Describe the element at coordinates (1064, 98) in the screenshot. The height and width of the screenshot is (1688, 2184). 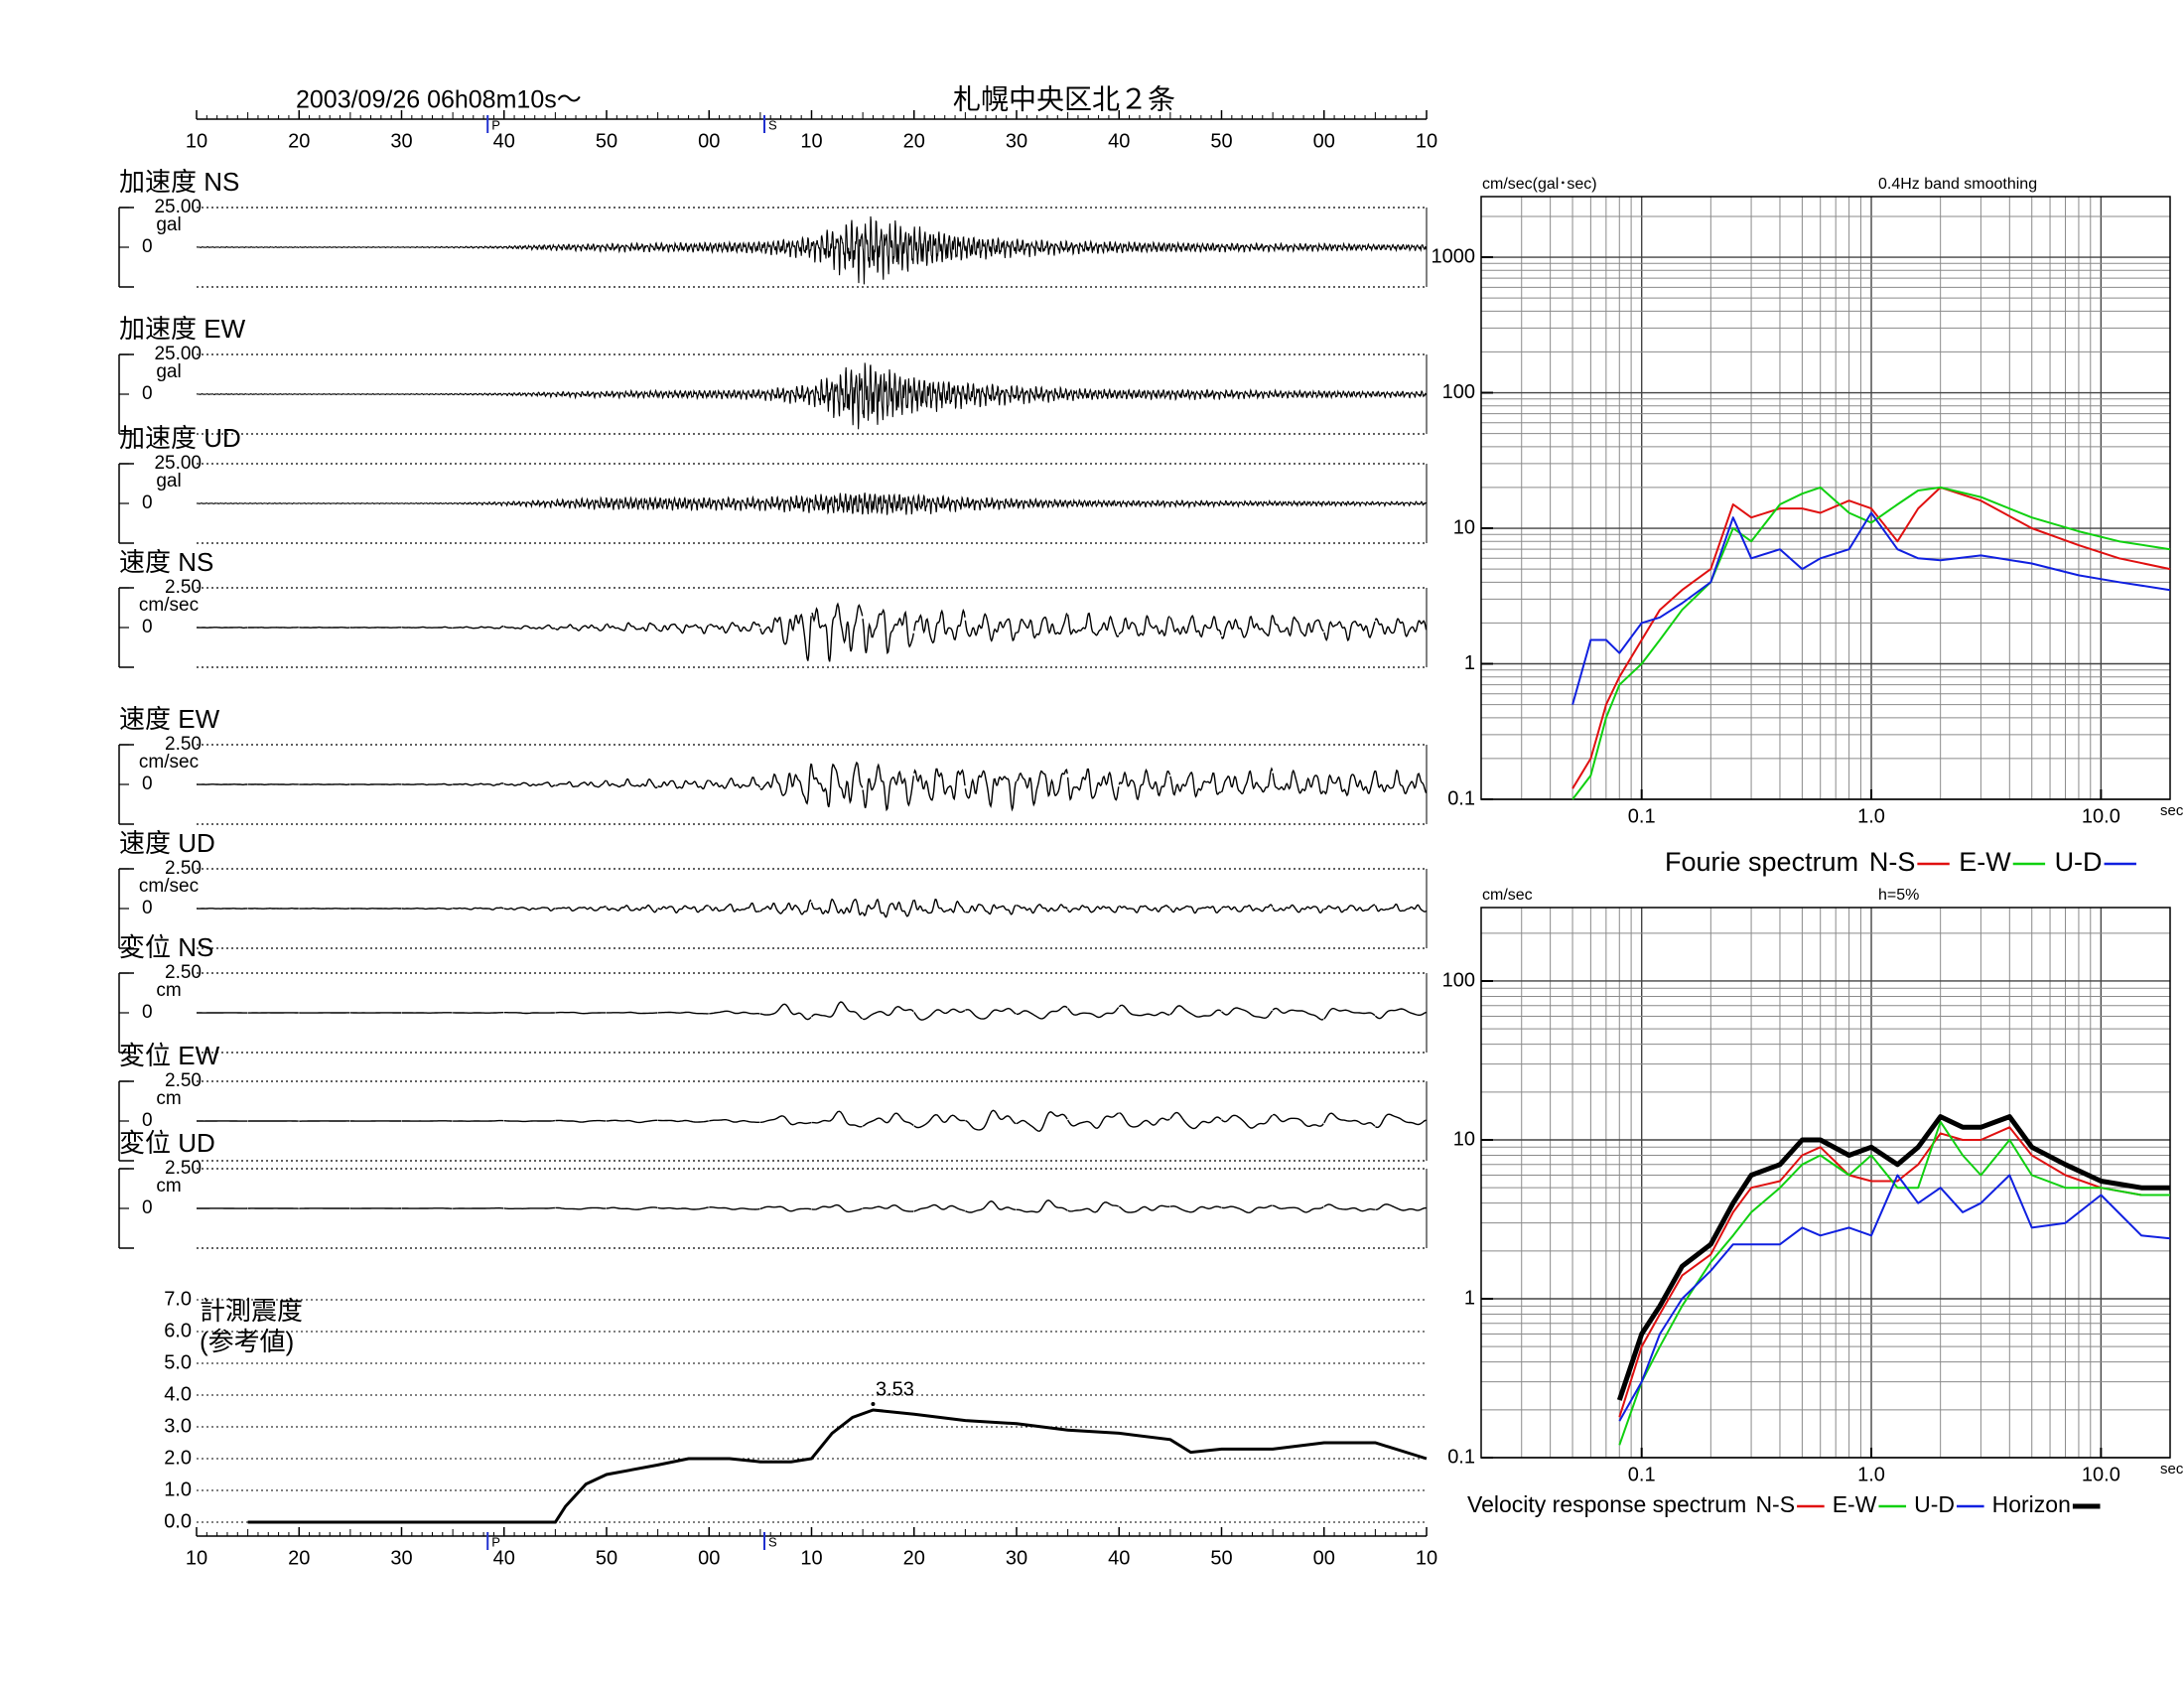
I see `station-name: 札幌中央区北２条` at that location.